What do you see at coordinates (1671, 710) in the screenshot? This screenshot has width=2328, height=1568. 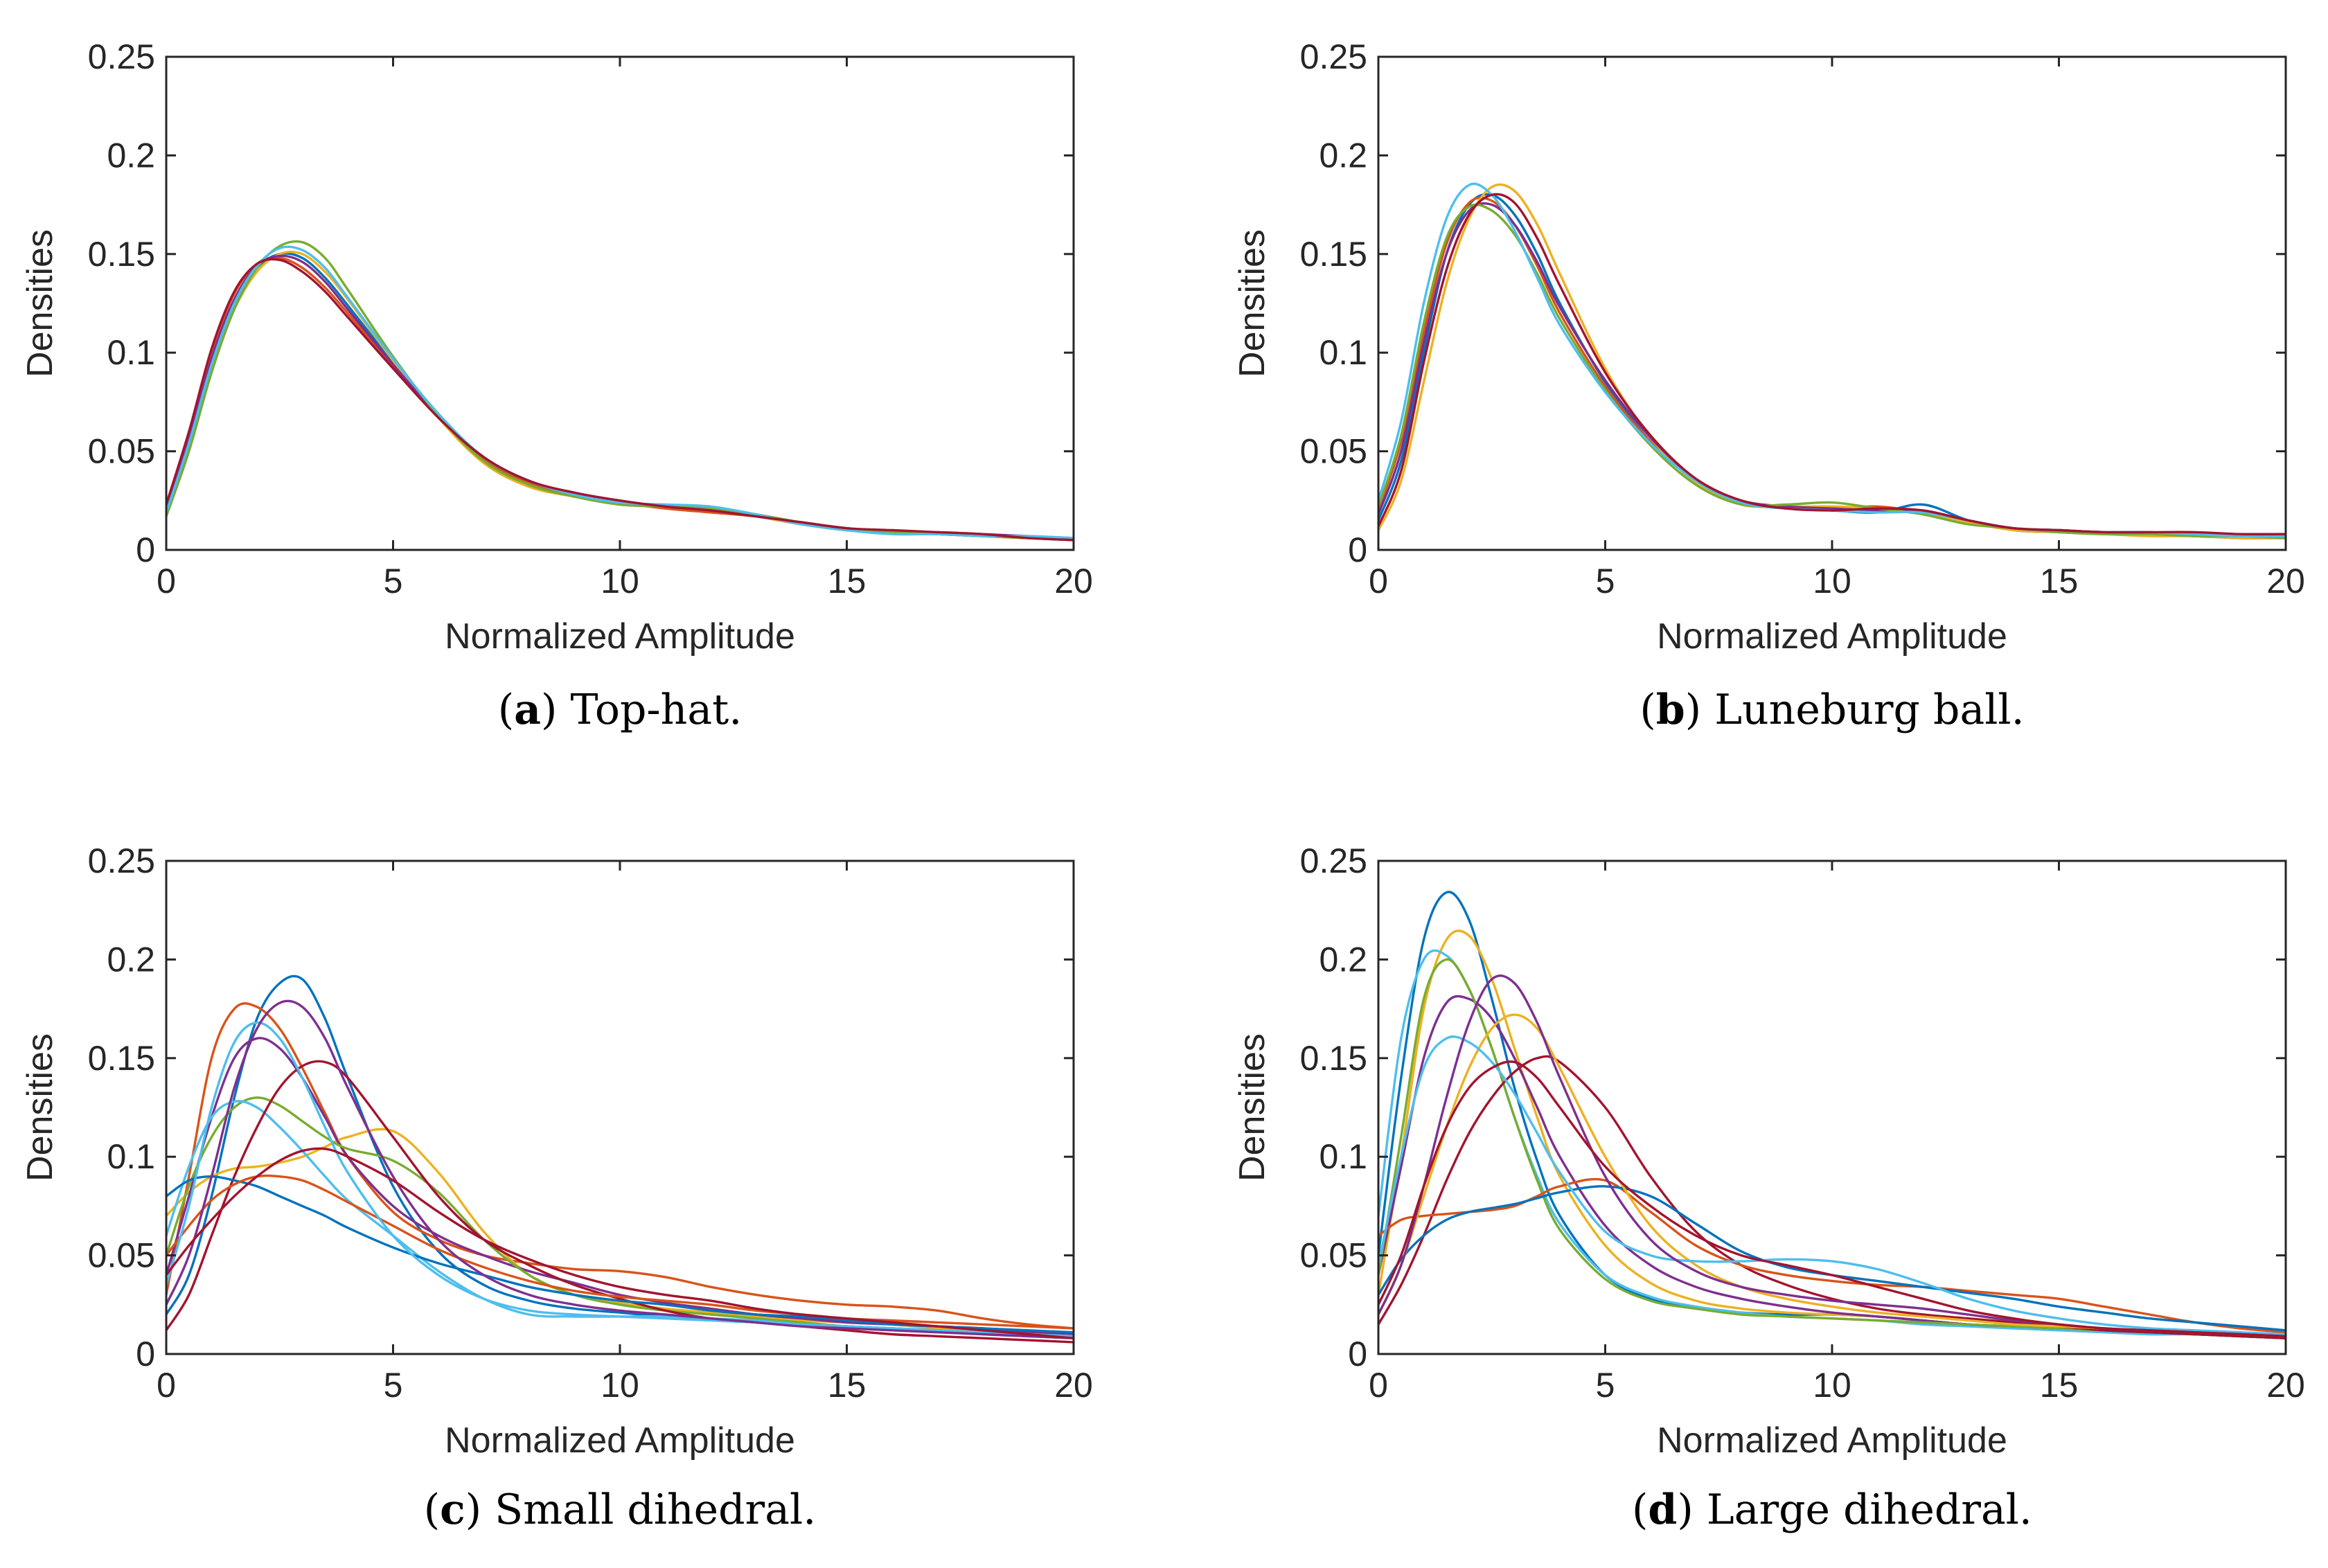 I see `panel-letter: b` at bounding box center [1671, 710].